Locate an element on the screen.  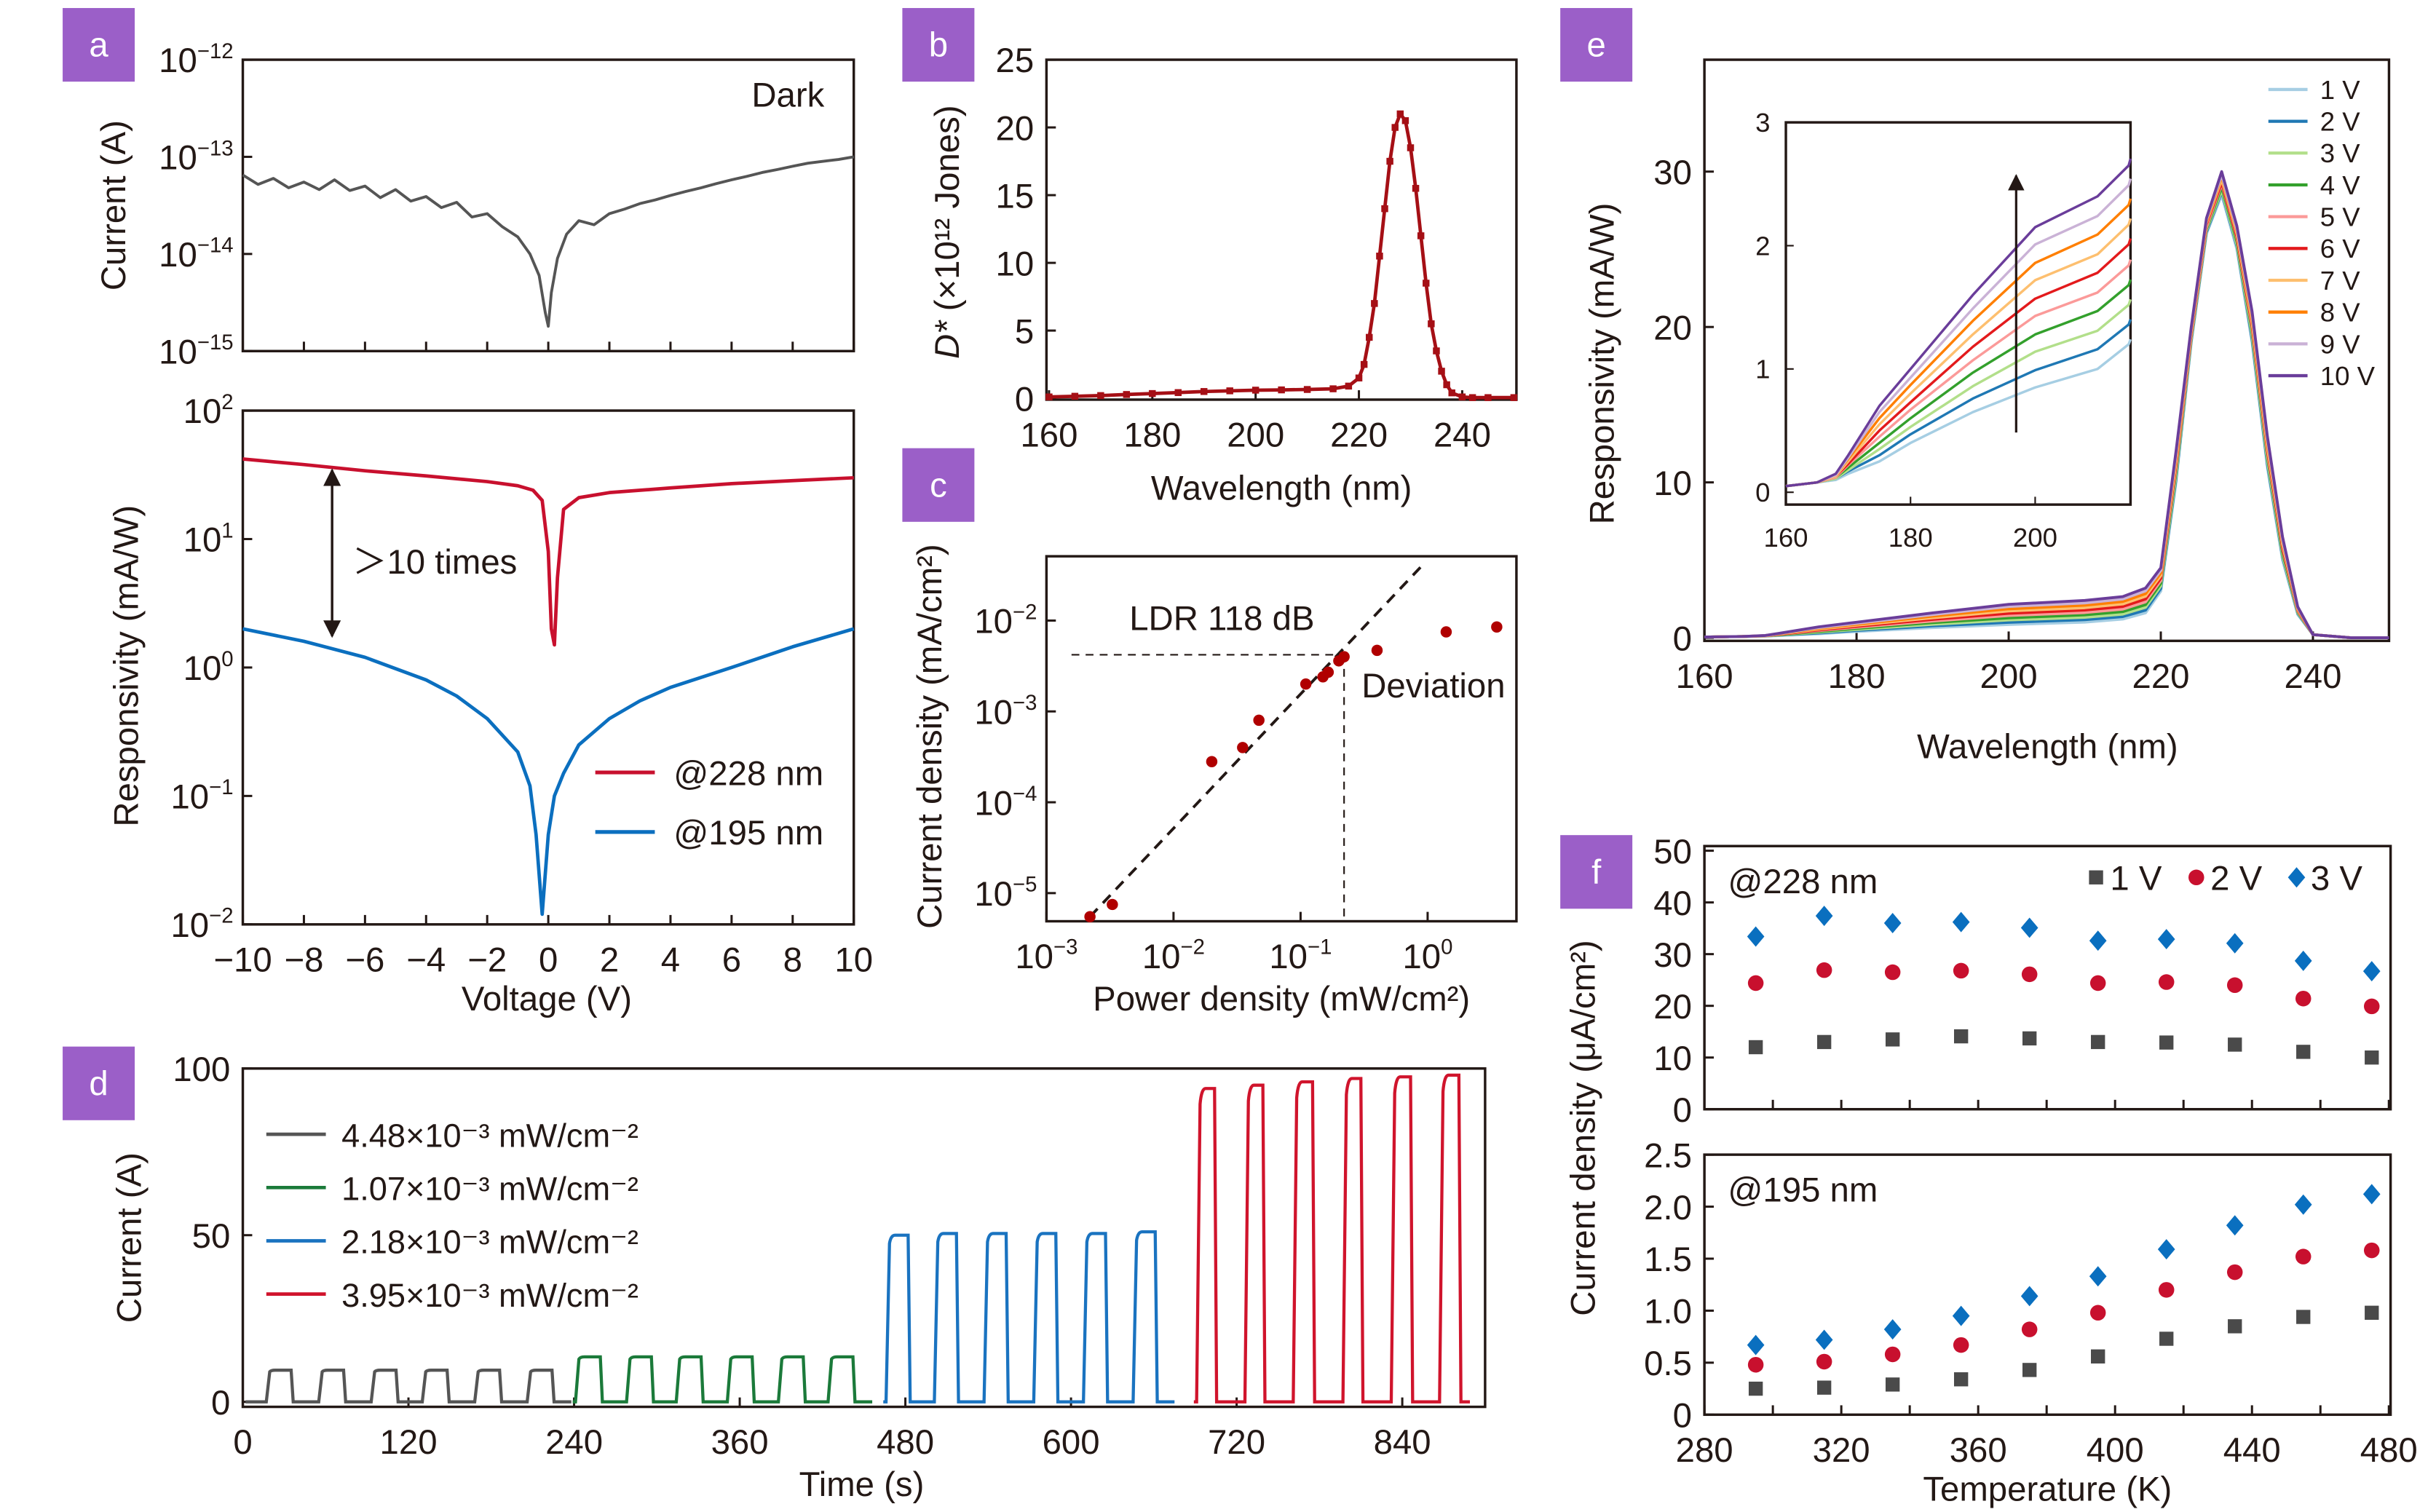
legend-label: 5 V is located at coordinates (2340, 217).